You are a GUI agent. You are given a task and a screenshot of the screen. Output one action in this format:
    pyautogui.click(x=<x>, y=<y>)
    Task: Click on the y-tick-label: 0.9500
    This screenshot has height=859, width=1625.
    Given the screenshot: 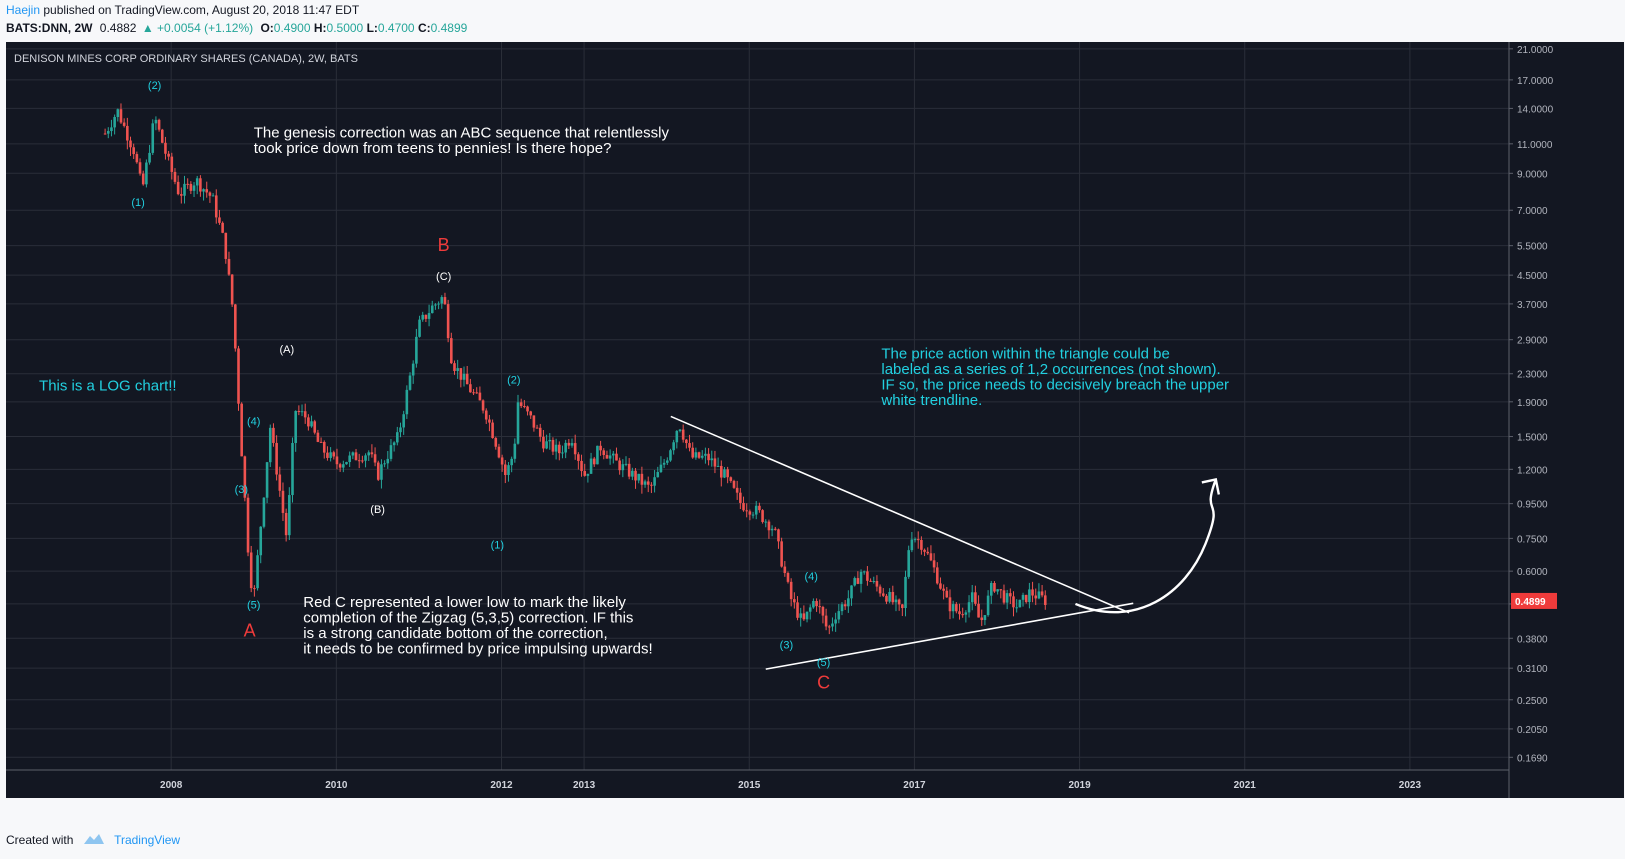 What is the action you would take?
    pyautogui.click(x=1532, y=505)
    